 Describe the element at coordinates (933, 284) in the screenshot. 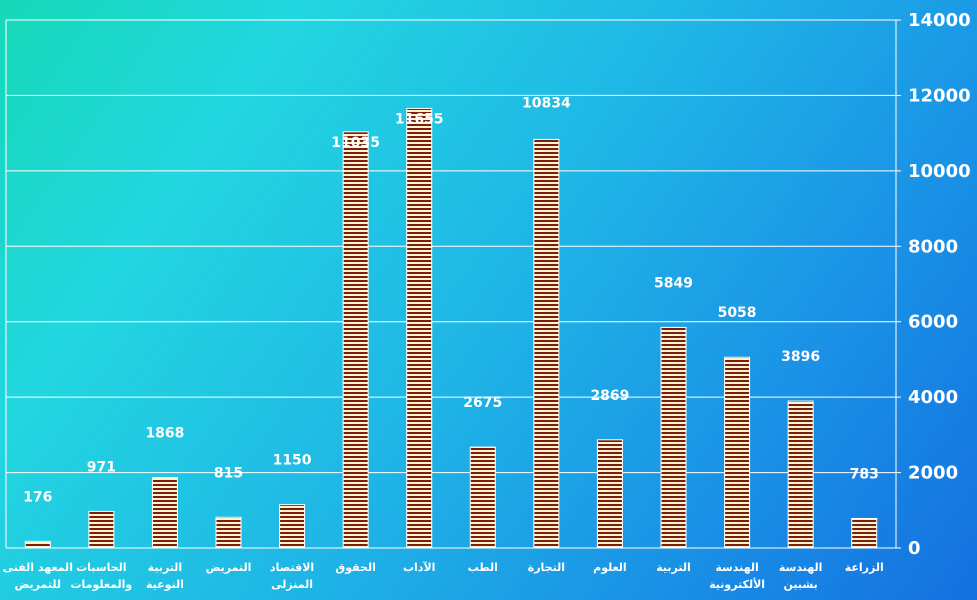

I see `y-axis-ticks: 0 2000 4000 6000 8000 10000 12000 14000` at that location.